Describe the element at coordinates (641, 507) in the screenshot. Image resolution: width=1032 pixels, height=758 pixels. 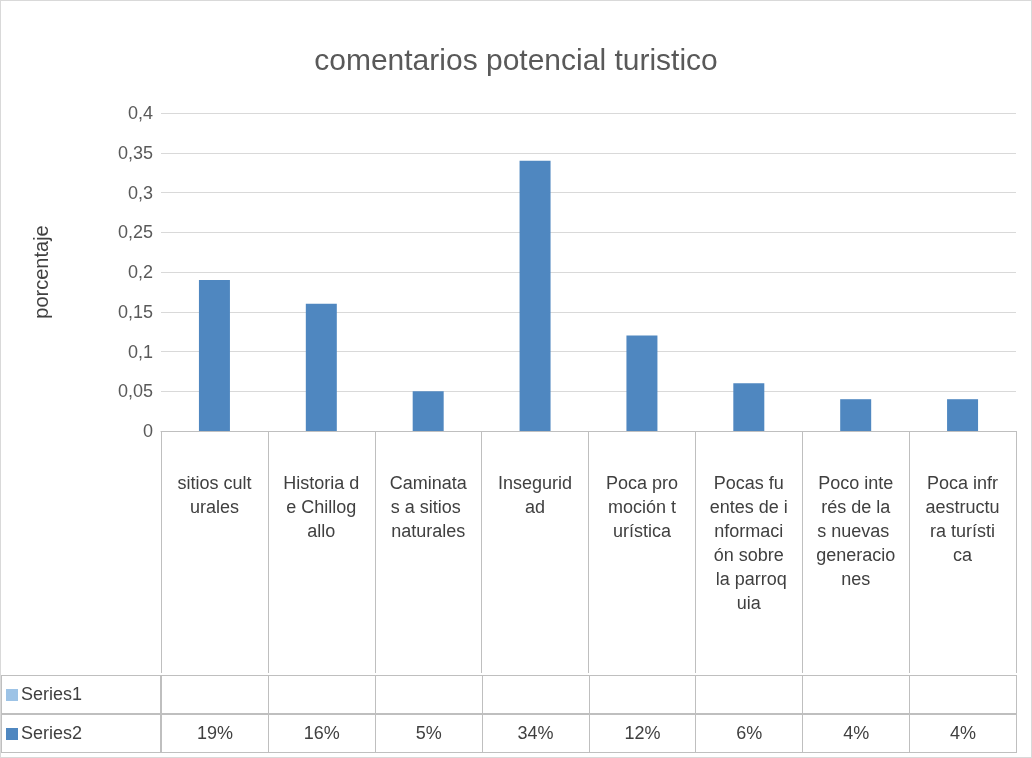
I see `x-tick-label: Poca promoción turística` at that location.